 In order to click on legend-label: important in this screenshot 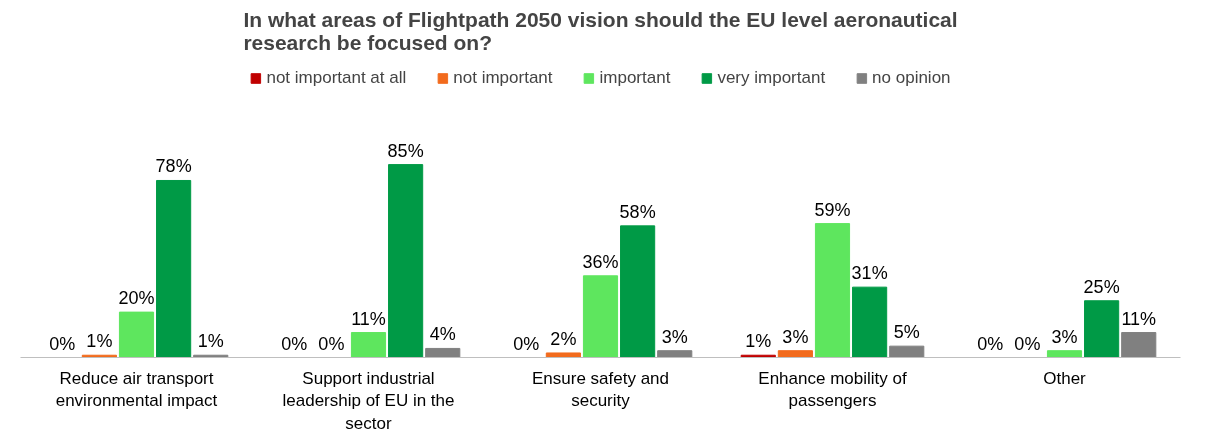, I will do `click(635, 78)`.